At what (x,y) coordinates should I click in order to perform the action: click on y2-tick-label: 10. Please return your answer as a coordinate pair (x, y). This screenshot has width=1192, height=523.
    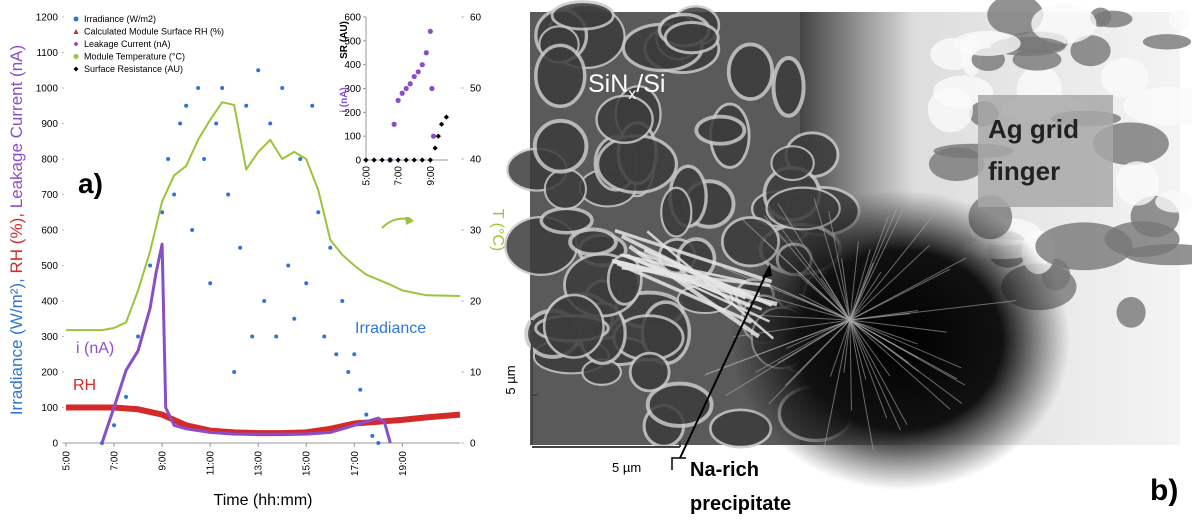
    Looking at the image, I should click on (476, 373).